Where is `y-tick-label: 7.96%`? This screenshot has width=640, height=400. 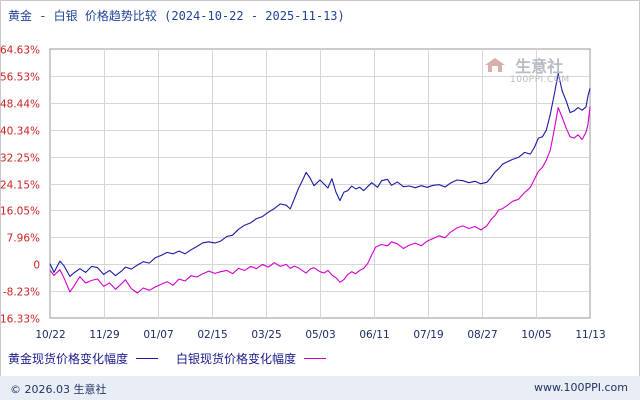
y-tick-label: 7.96% is located at coordinates (23, 239).